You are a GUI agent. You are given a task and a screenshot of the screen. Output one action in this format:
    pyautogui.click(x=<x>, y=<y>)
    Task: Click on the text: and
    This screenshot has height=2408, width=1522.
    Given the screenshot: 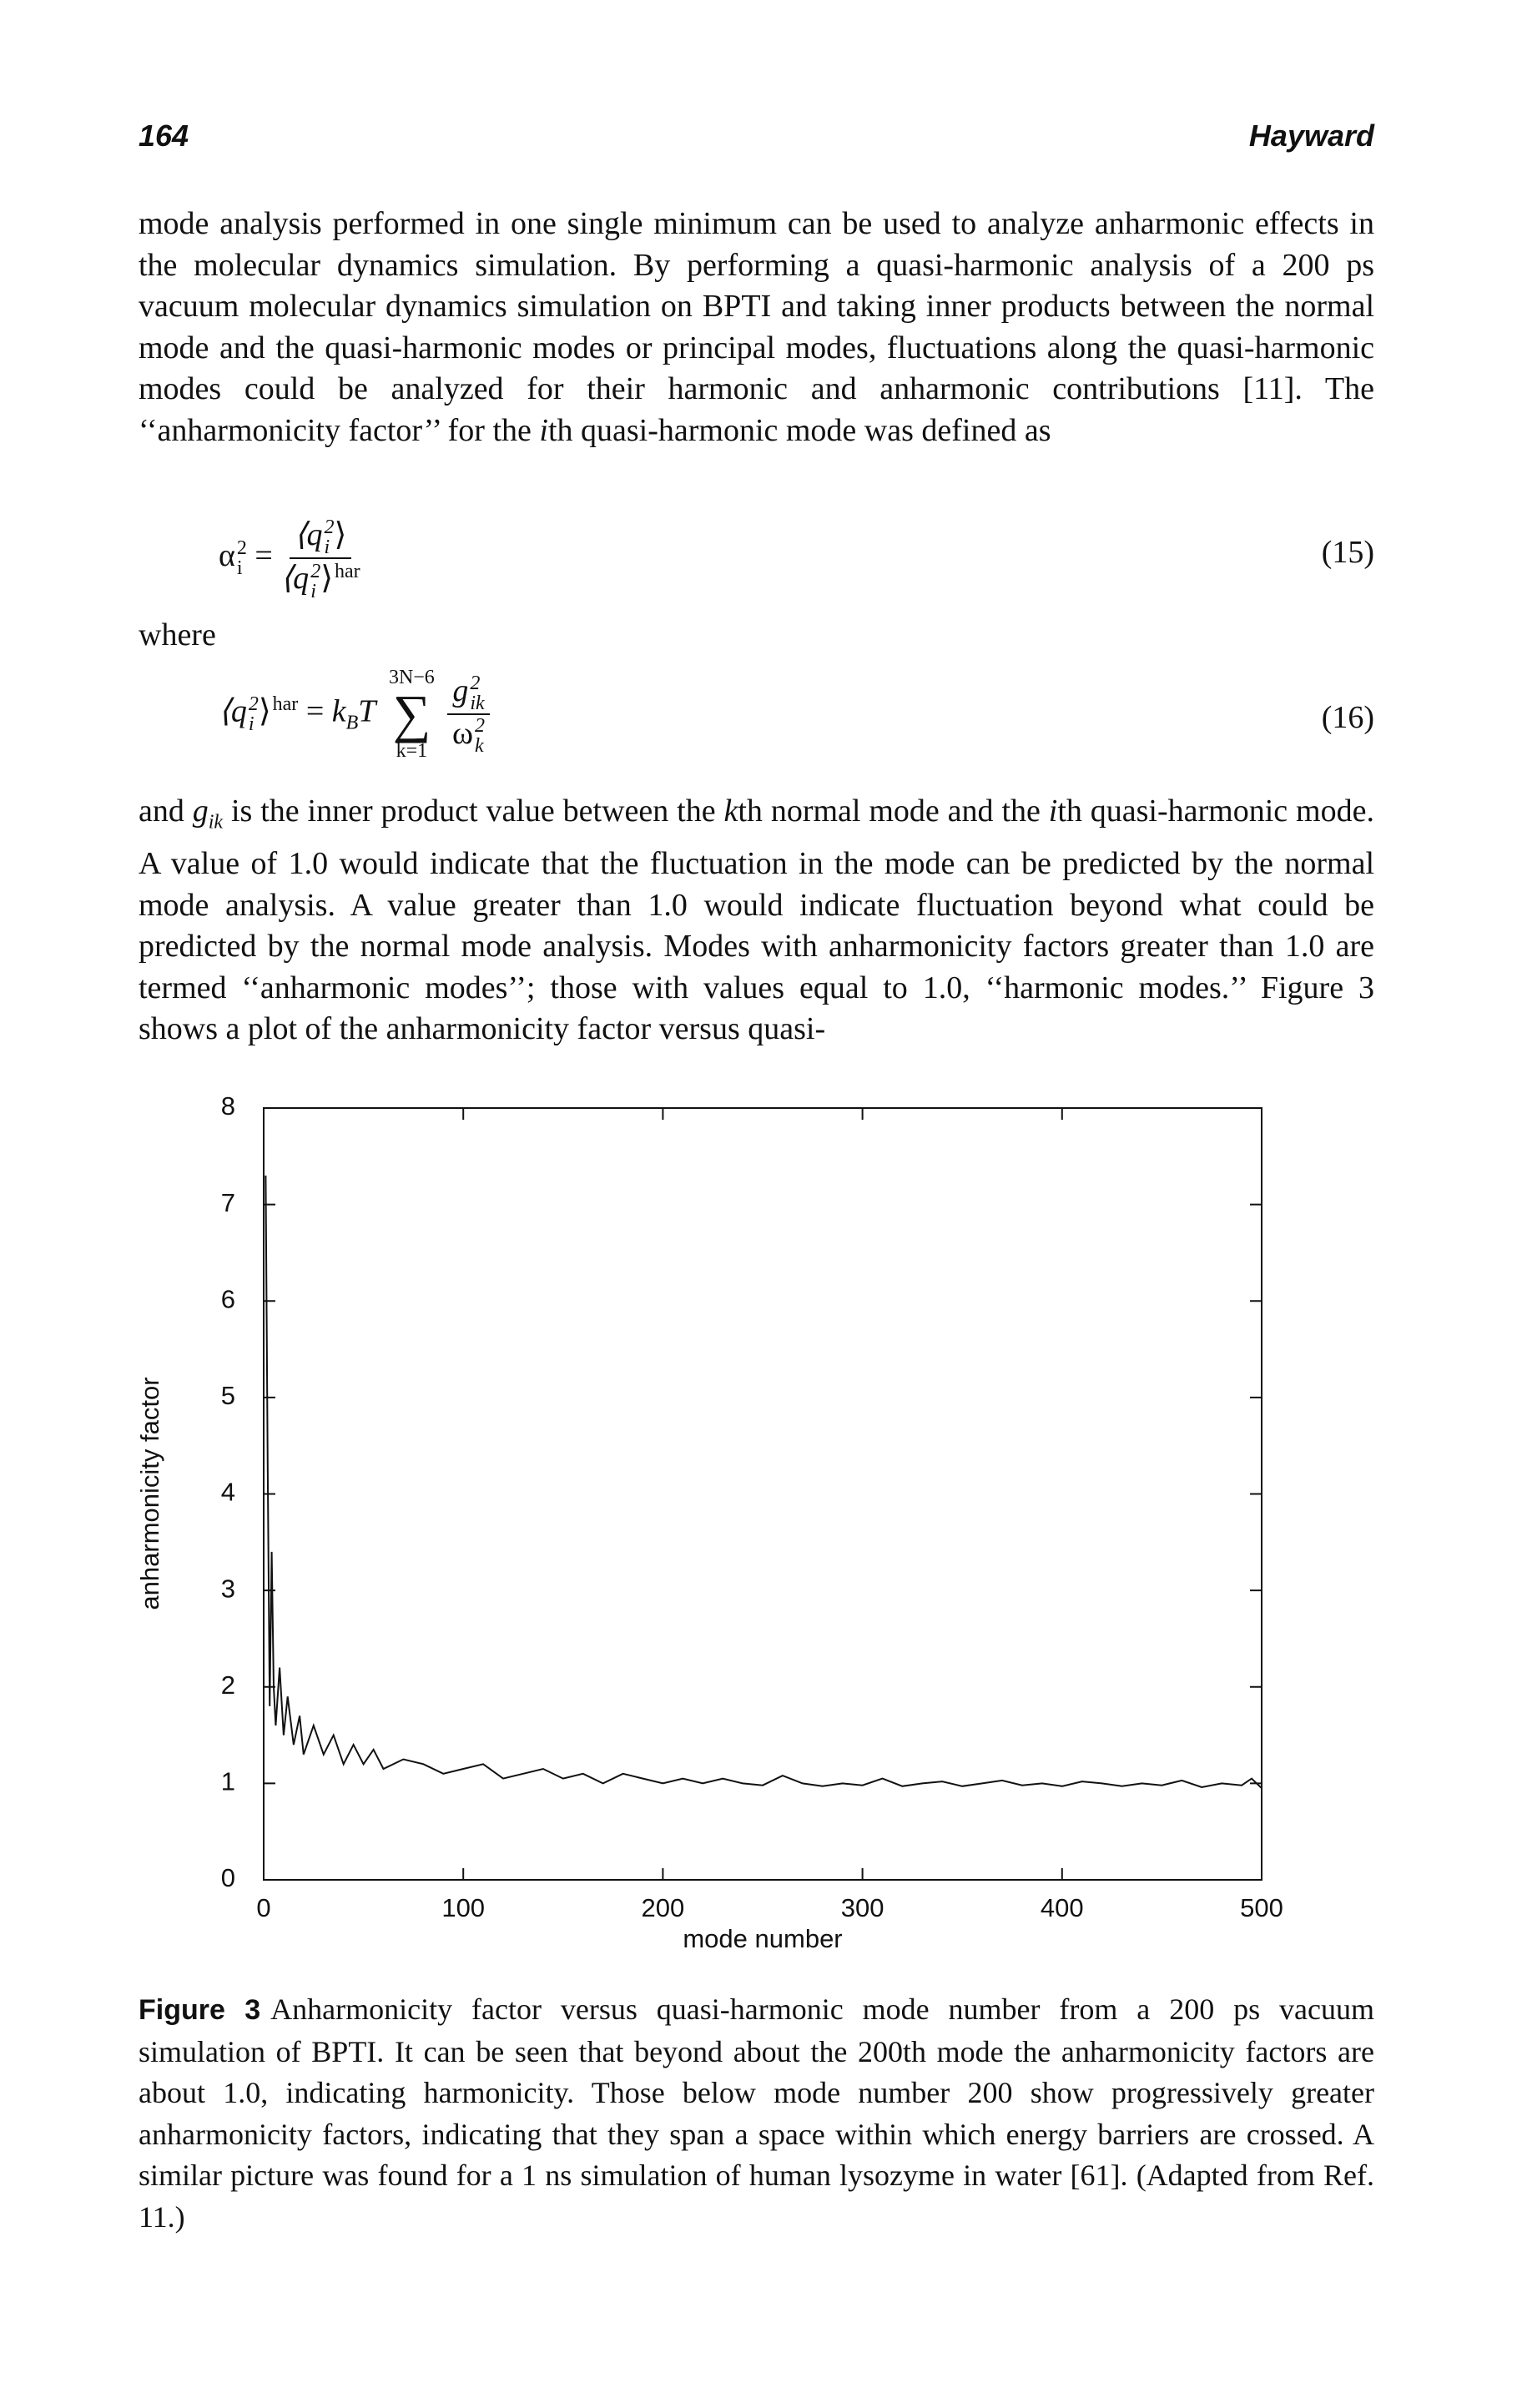 What is the action you would take?
    pyautogui.click(x=166, y=811)
    